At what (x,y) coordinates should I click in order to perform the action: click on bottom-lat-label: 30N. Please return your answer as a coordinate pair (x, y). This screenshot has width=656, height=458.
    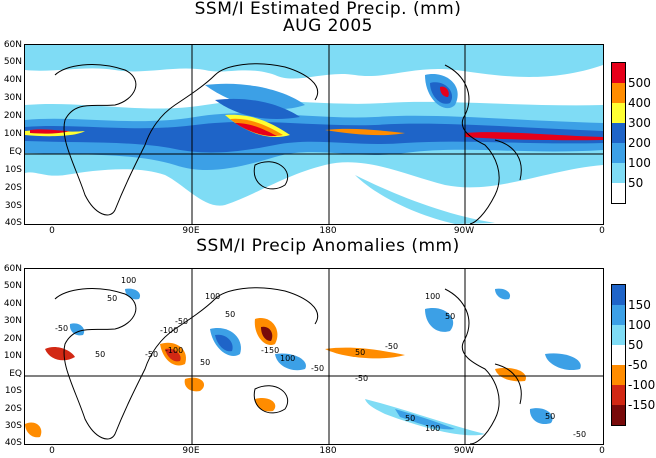
    Looking at the image, I should click on (12, 321).